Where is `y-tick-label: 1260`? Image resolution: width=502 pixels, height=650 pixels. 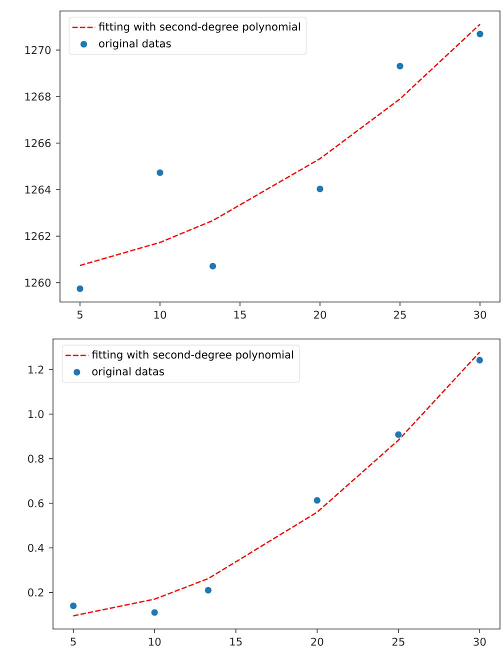
y-tick-label: 1260 is located at coordinates (38, 282).